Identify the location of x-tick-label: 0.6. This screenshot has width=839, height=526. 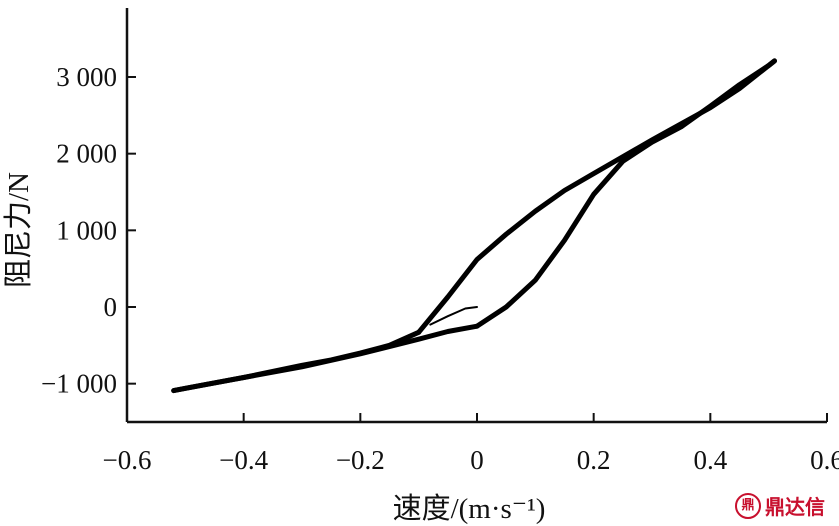
(824, 460).